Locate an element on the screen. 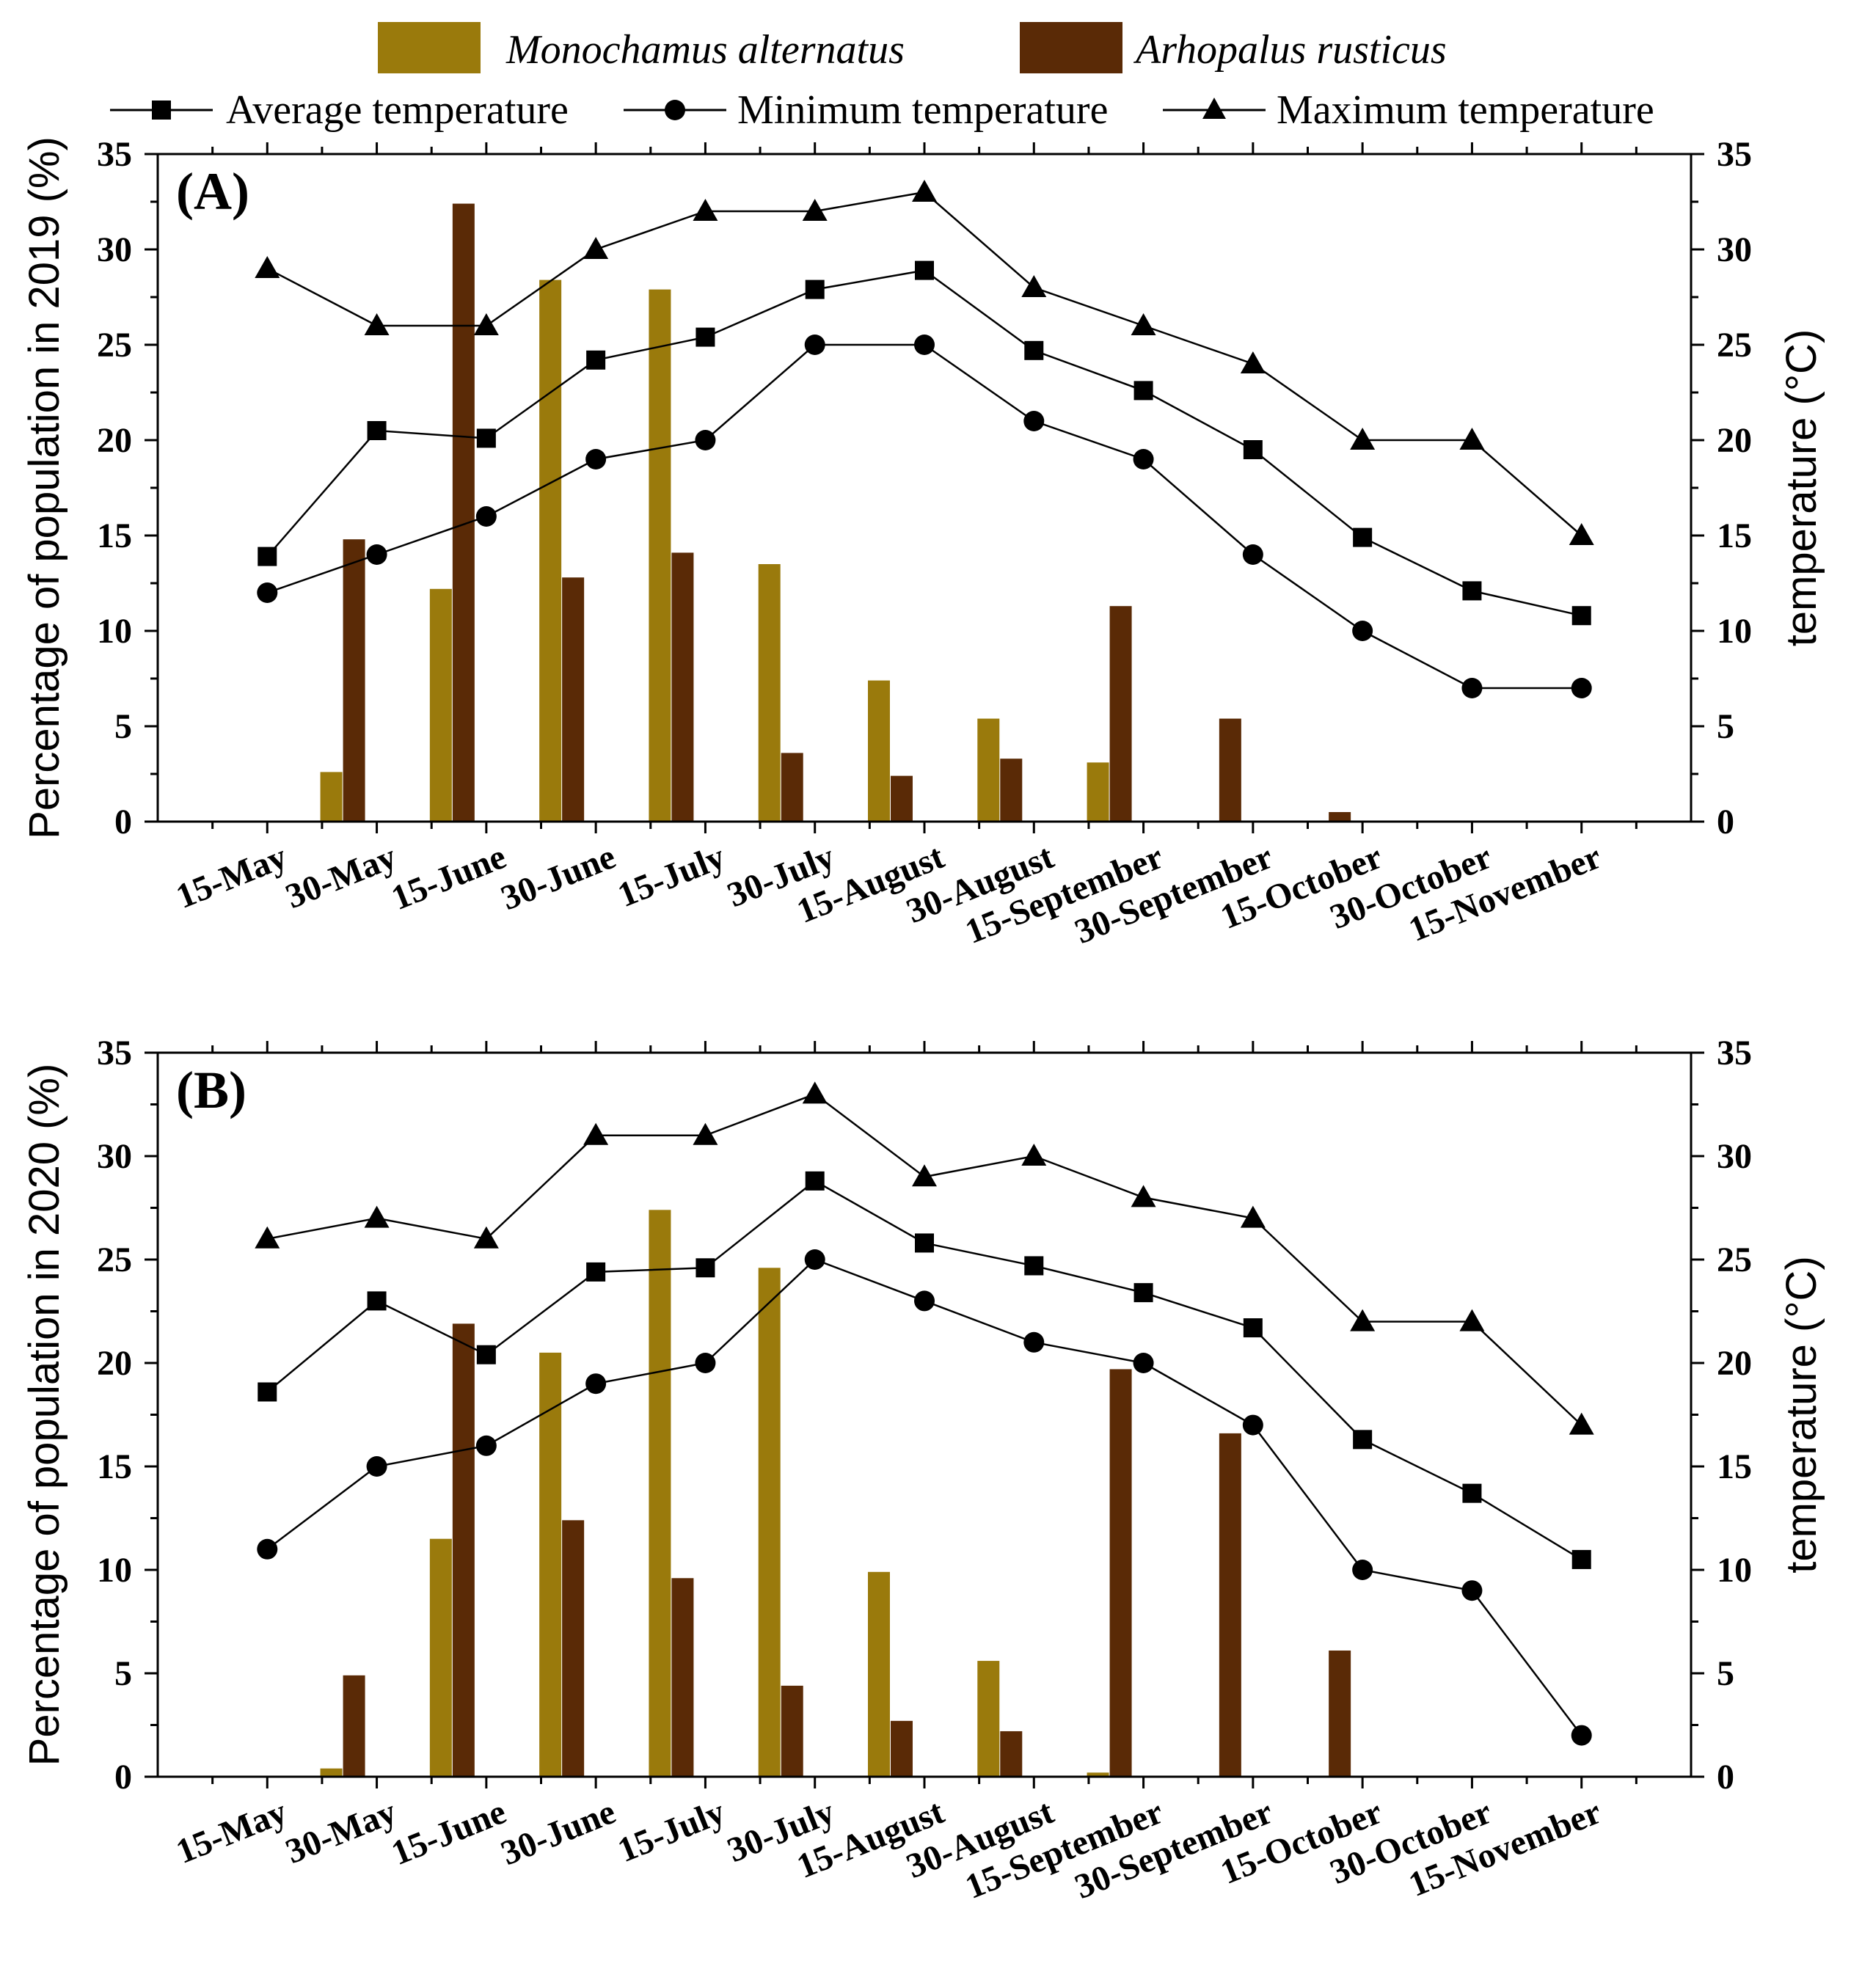 The height and width of the screenshot is (1988, 1851). y-axis-label: Percentage of population in 2020 (%) is located at coordinates (44, 1415).